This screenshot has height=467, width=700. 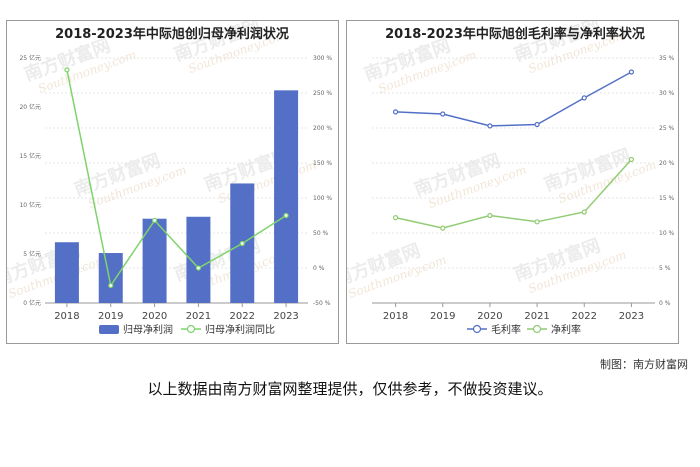 I want to click on right-axis-tick: 50 %, so click(x=321, y=233).